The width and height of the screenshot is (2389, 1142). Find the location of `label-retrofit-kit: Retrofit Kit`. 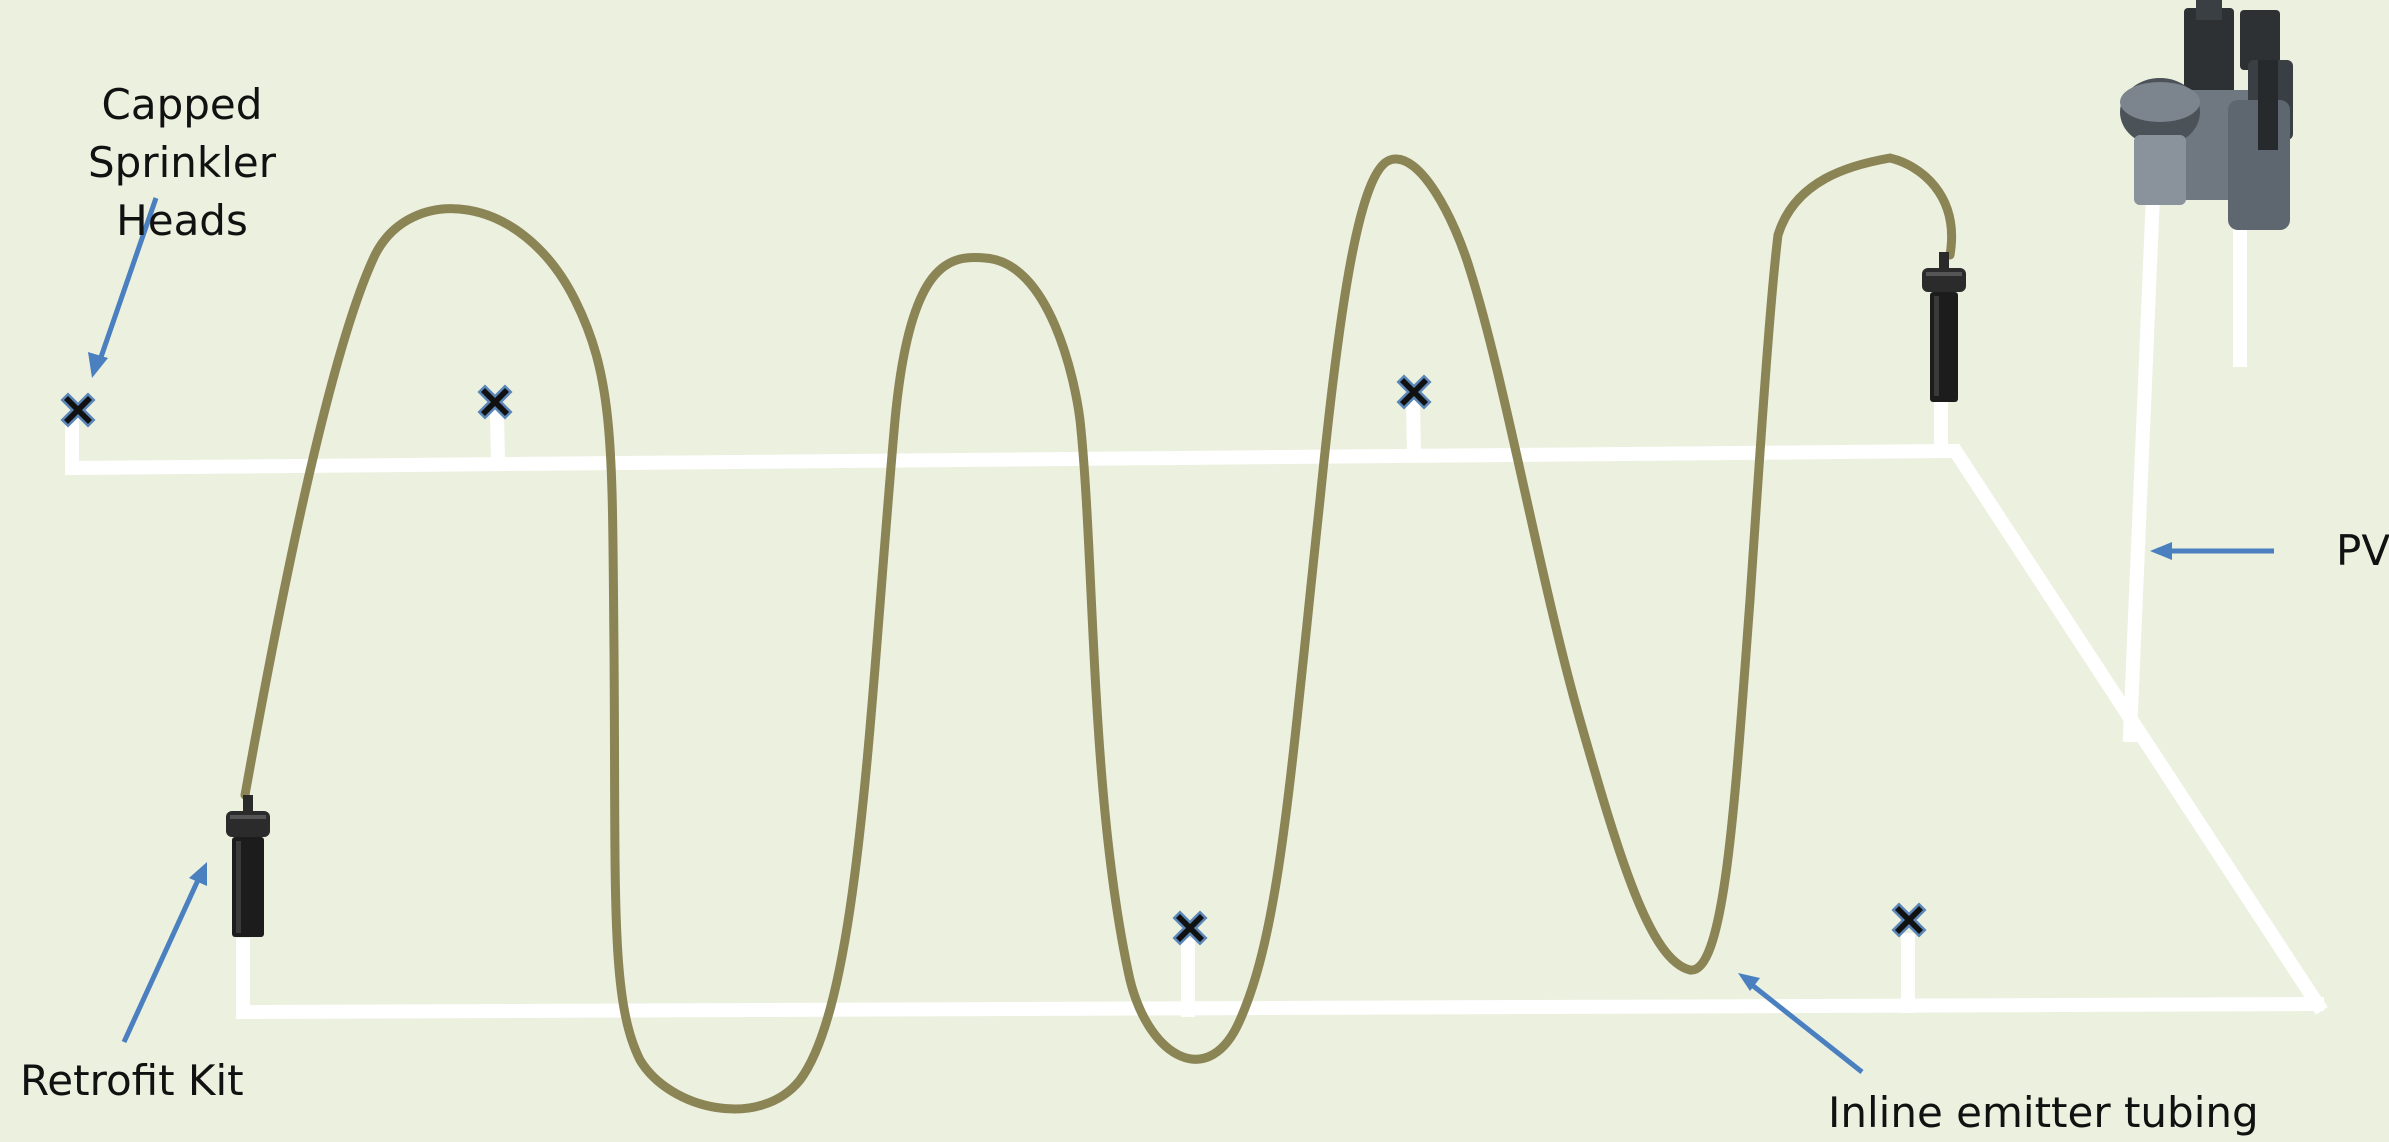

label-retrofit-kit: Retrofit Kit is located at coordinates (132, 1080).